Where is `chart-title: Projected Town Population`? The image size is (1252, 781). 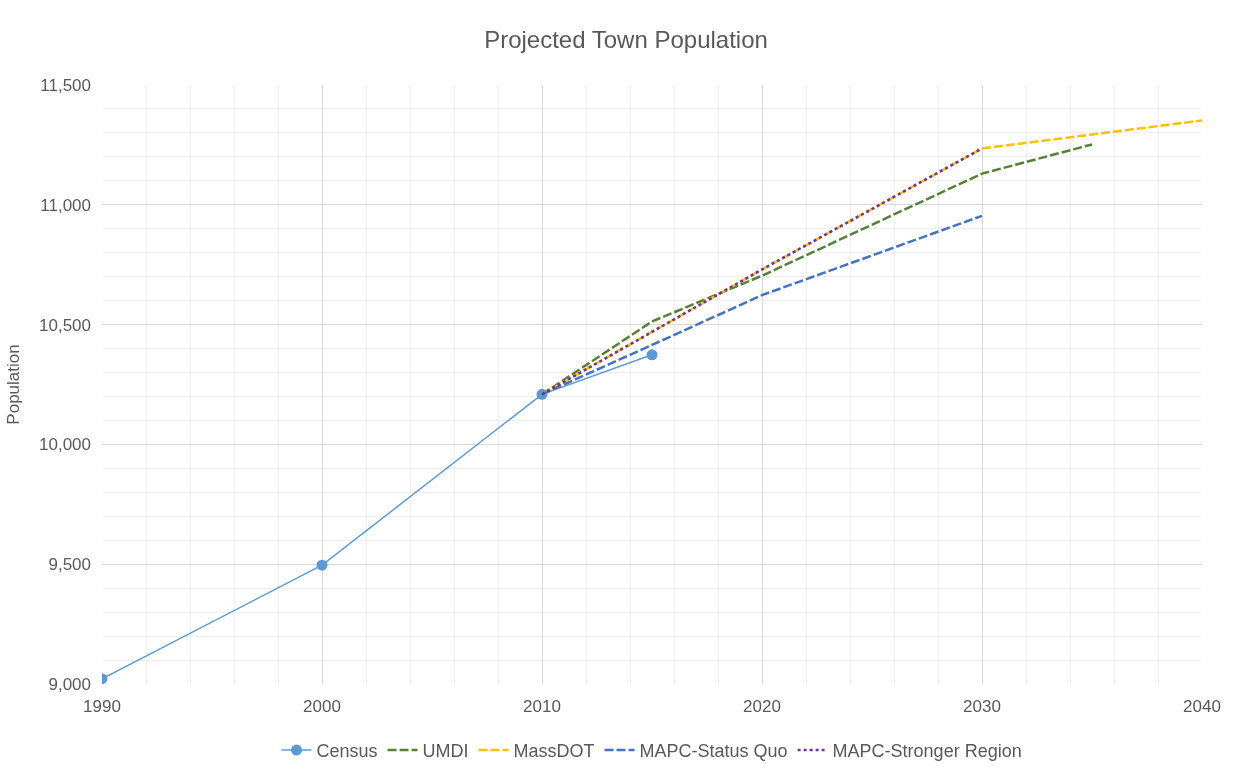
chart-title: Projected Town Population is located at coordinates (626, 40).